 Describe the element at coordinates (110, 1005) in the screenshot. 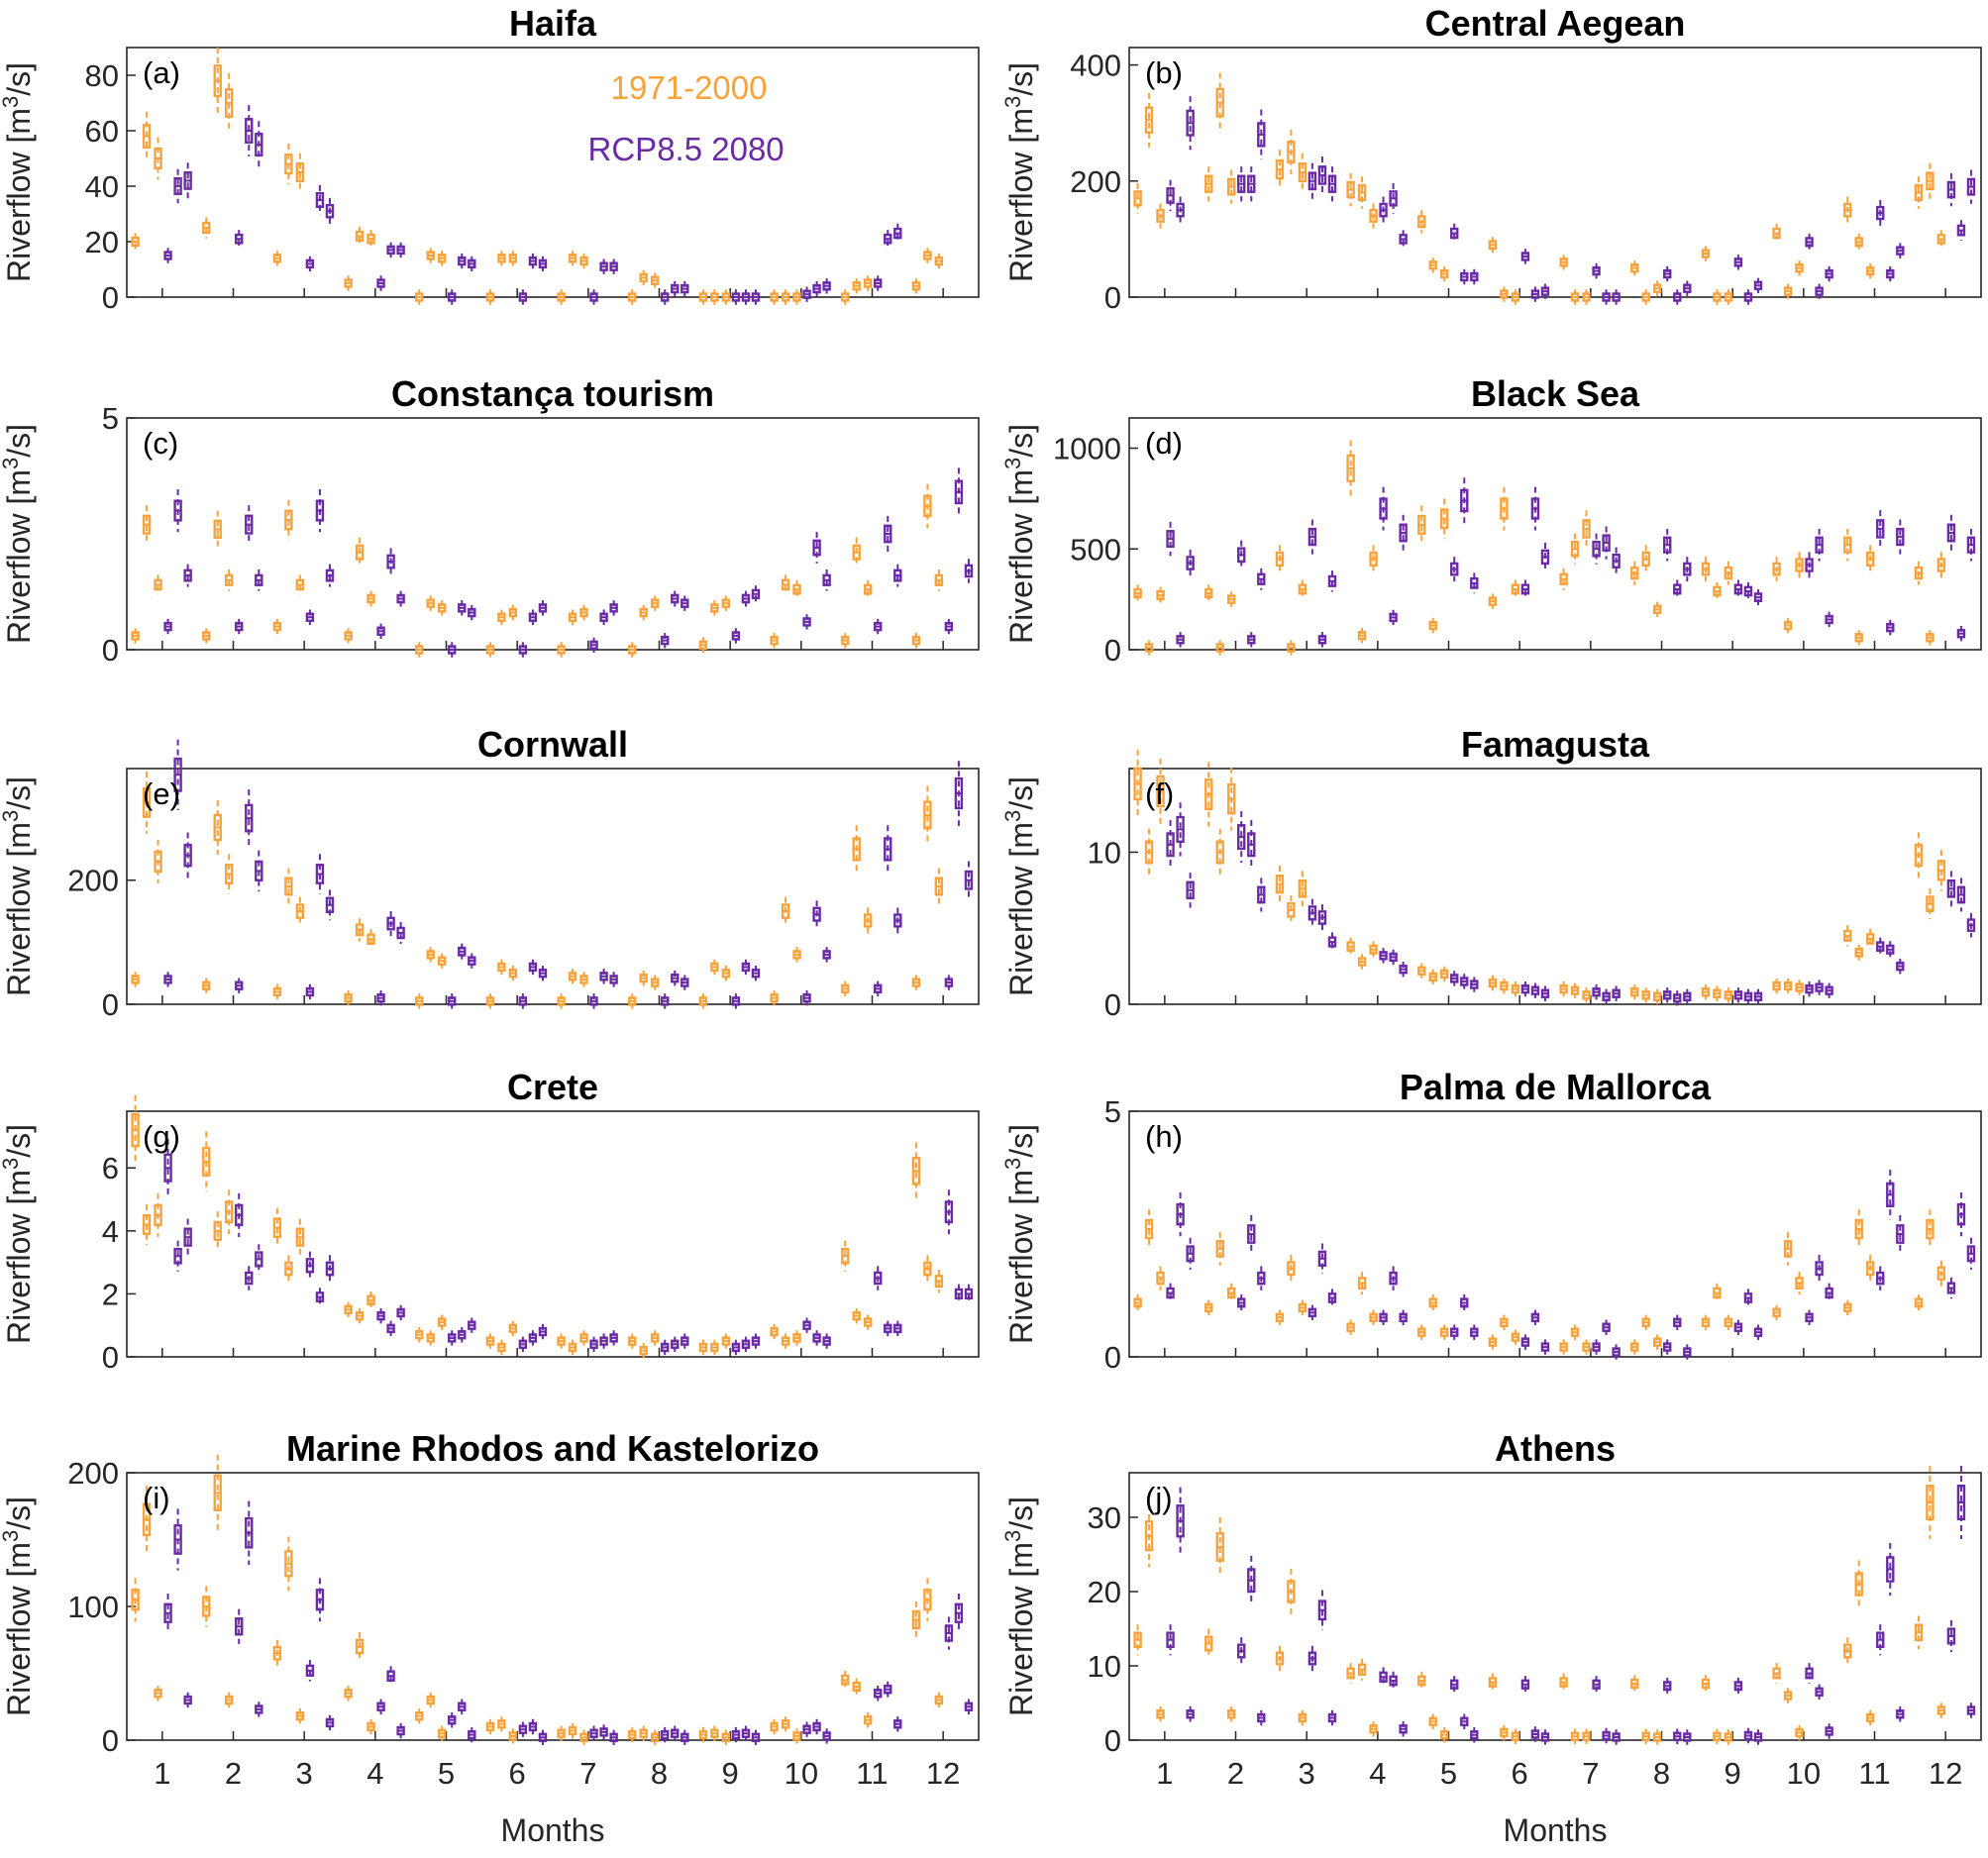

I see `y-tick-label: 0` at that location.